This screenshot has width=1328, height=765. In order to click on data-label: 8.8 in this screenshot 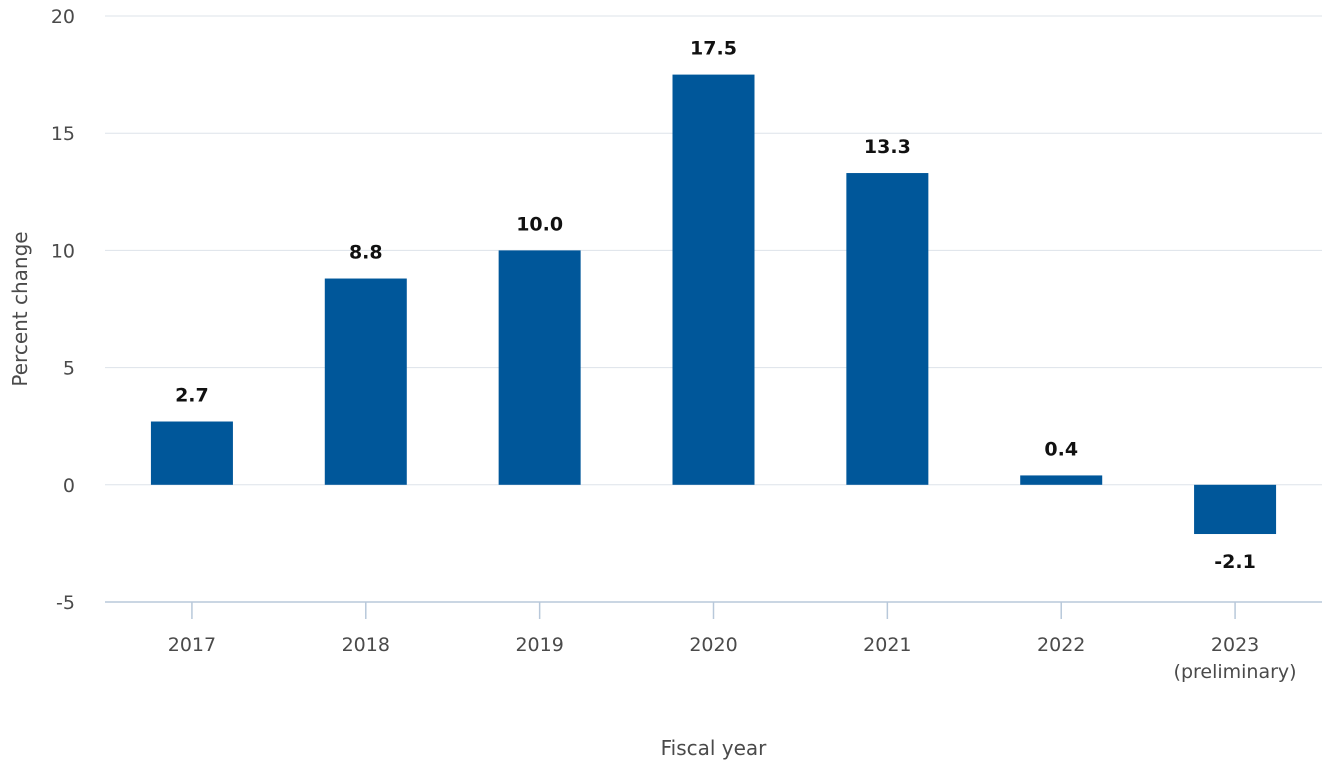, I will do `click(366, 253)`.